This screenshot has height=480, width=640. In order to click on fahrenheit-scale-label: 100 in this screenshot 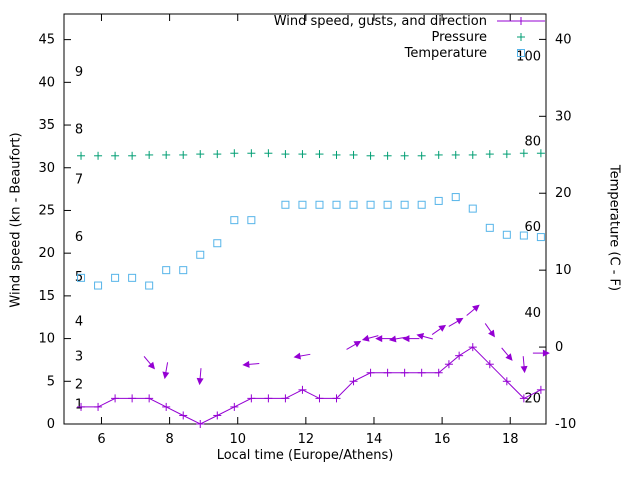, I will do `click(528, 56)`.